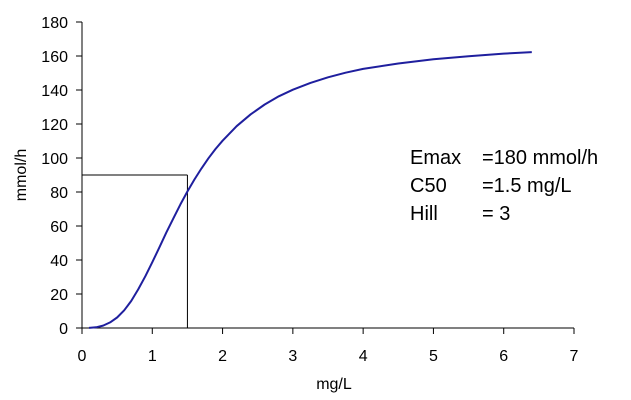 Image resolution: width=631 pixels, height=400 pixels. What do you see at coordinates (152, 356) in the screenshot?
I see `x-tick-label: 1` at bounding box center [152, 356].